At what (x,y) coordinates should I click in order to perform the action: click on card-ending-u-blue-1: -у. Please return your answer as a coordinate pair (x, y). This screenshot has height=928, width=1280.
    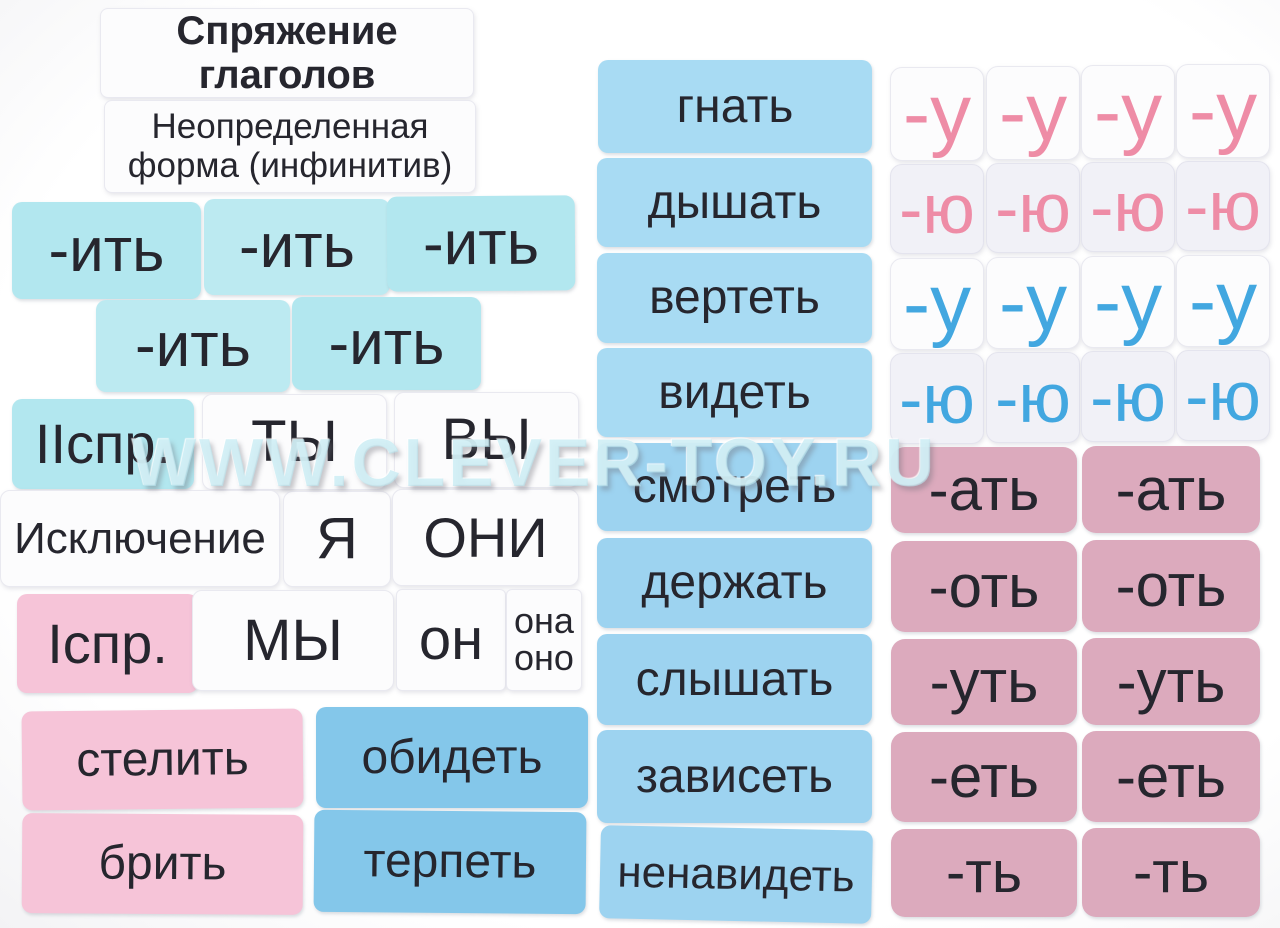
    Looking at the image, I should click on (937, 304).